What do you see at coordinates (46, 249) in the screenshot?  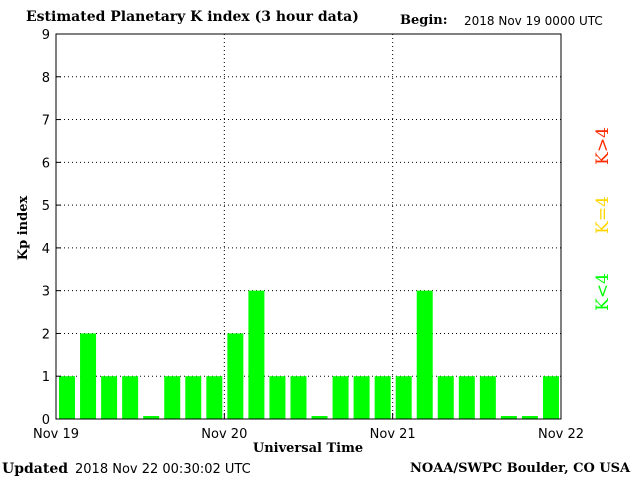 I see `y-tick-label: 4` at bounding box center [46, 249].